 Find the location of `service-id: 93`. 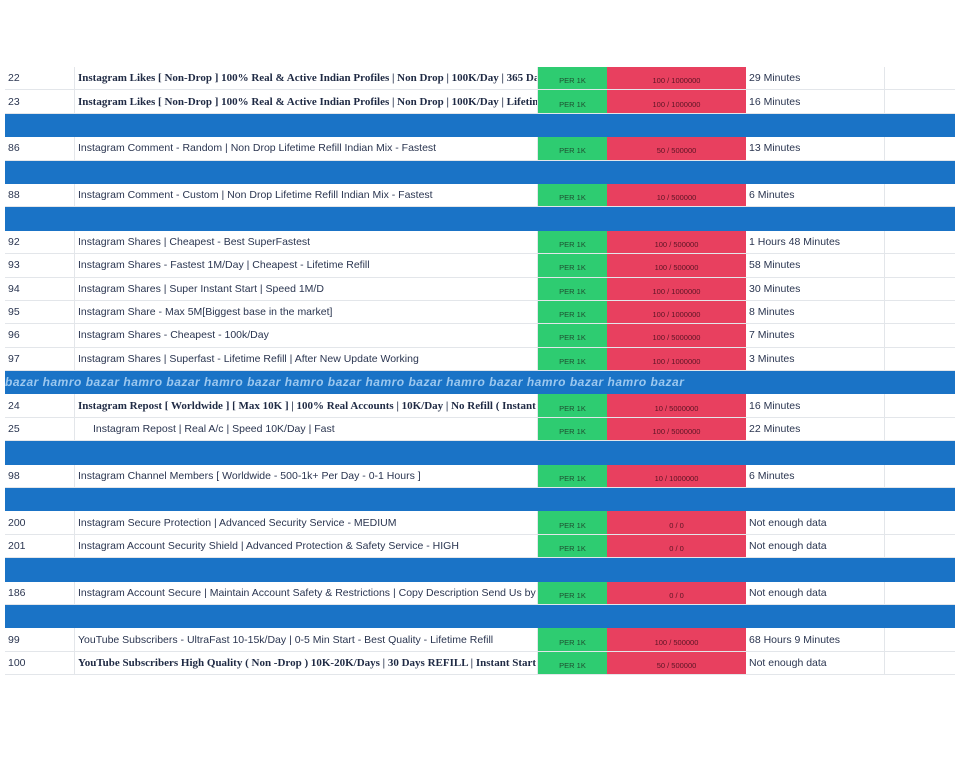

service-id: 93 is located at coordinates (40, 265).